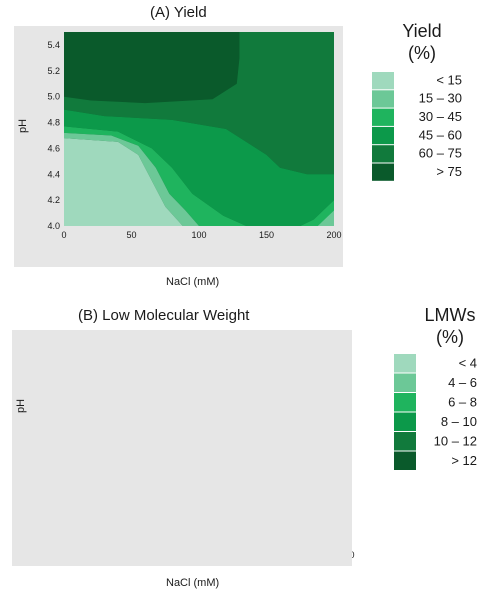  I want to click on chart-1-legend-label: 8 – 10, so click(459, 421).